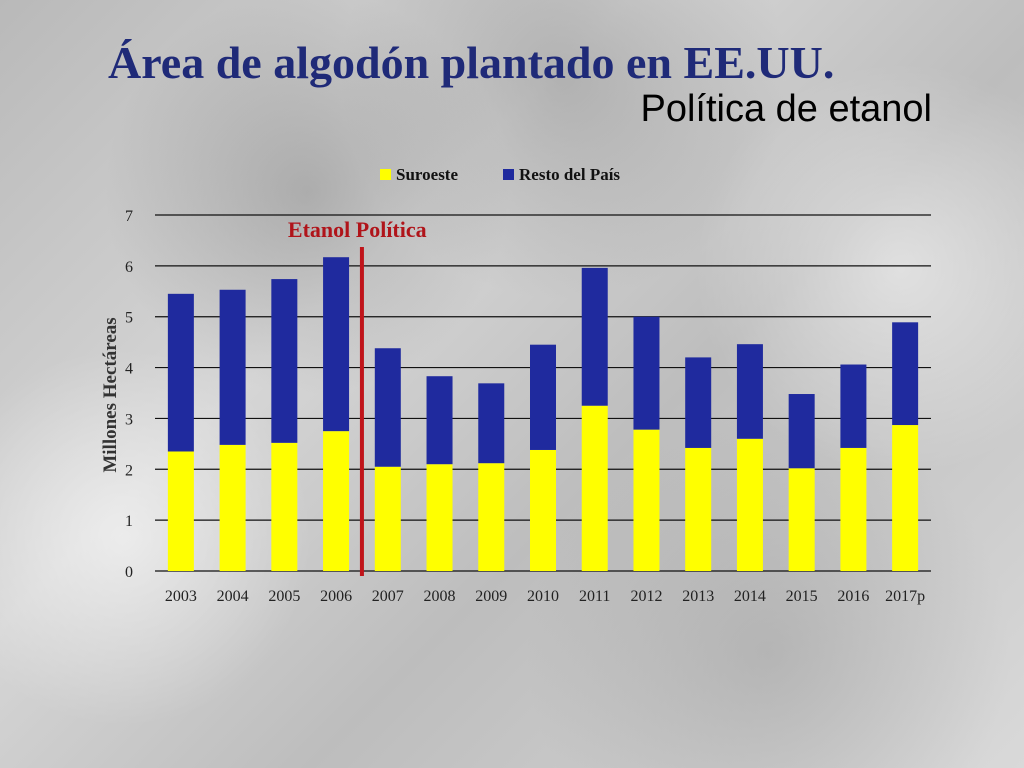  Describe the element at coordinates (129, 572) in the screenshot. I see `y-tick-label: 0` at that location.